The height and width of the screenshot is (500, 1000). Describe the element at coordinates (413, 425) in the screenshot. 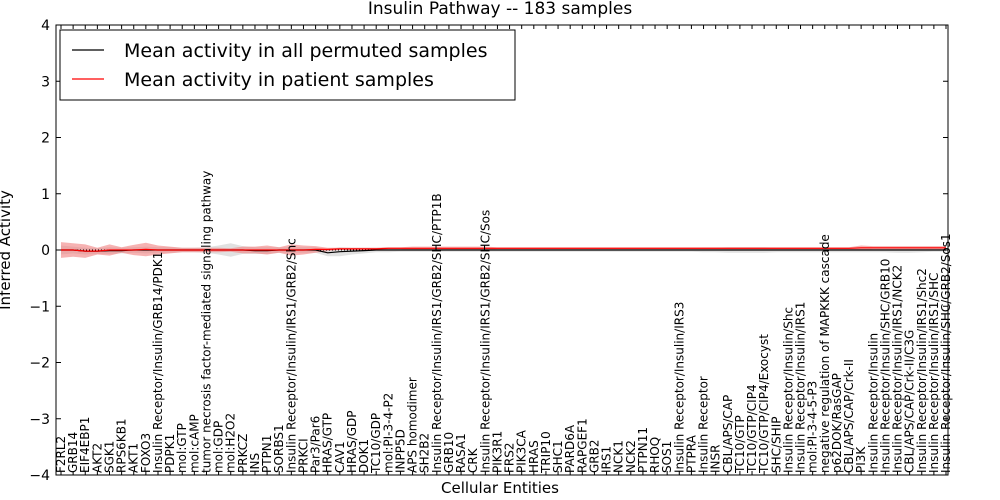

I see `category-label: APS homodimer` at that location.